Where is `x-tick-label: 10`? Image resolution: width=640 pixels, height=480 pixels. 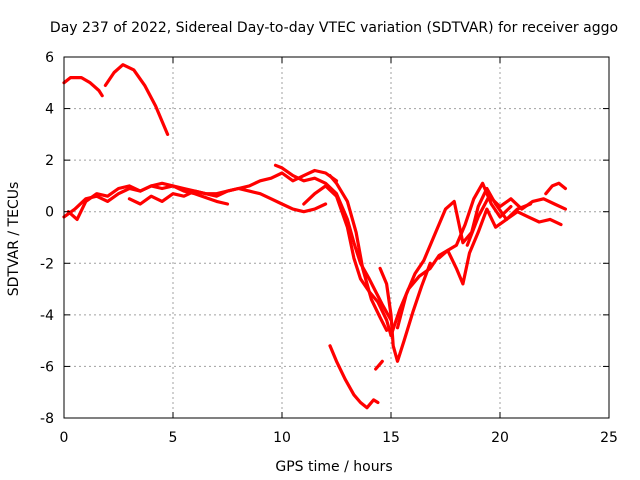
x-tick-label: 10 is located at coordinates (282, 438).